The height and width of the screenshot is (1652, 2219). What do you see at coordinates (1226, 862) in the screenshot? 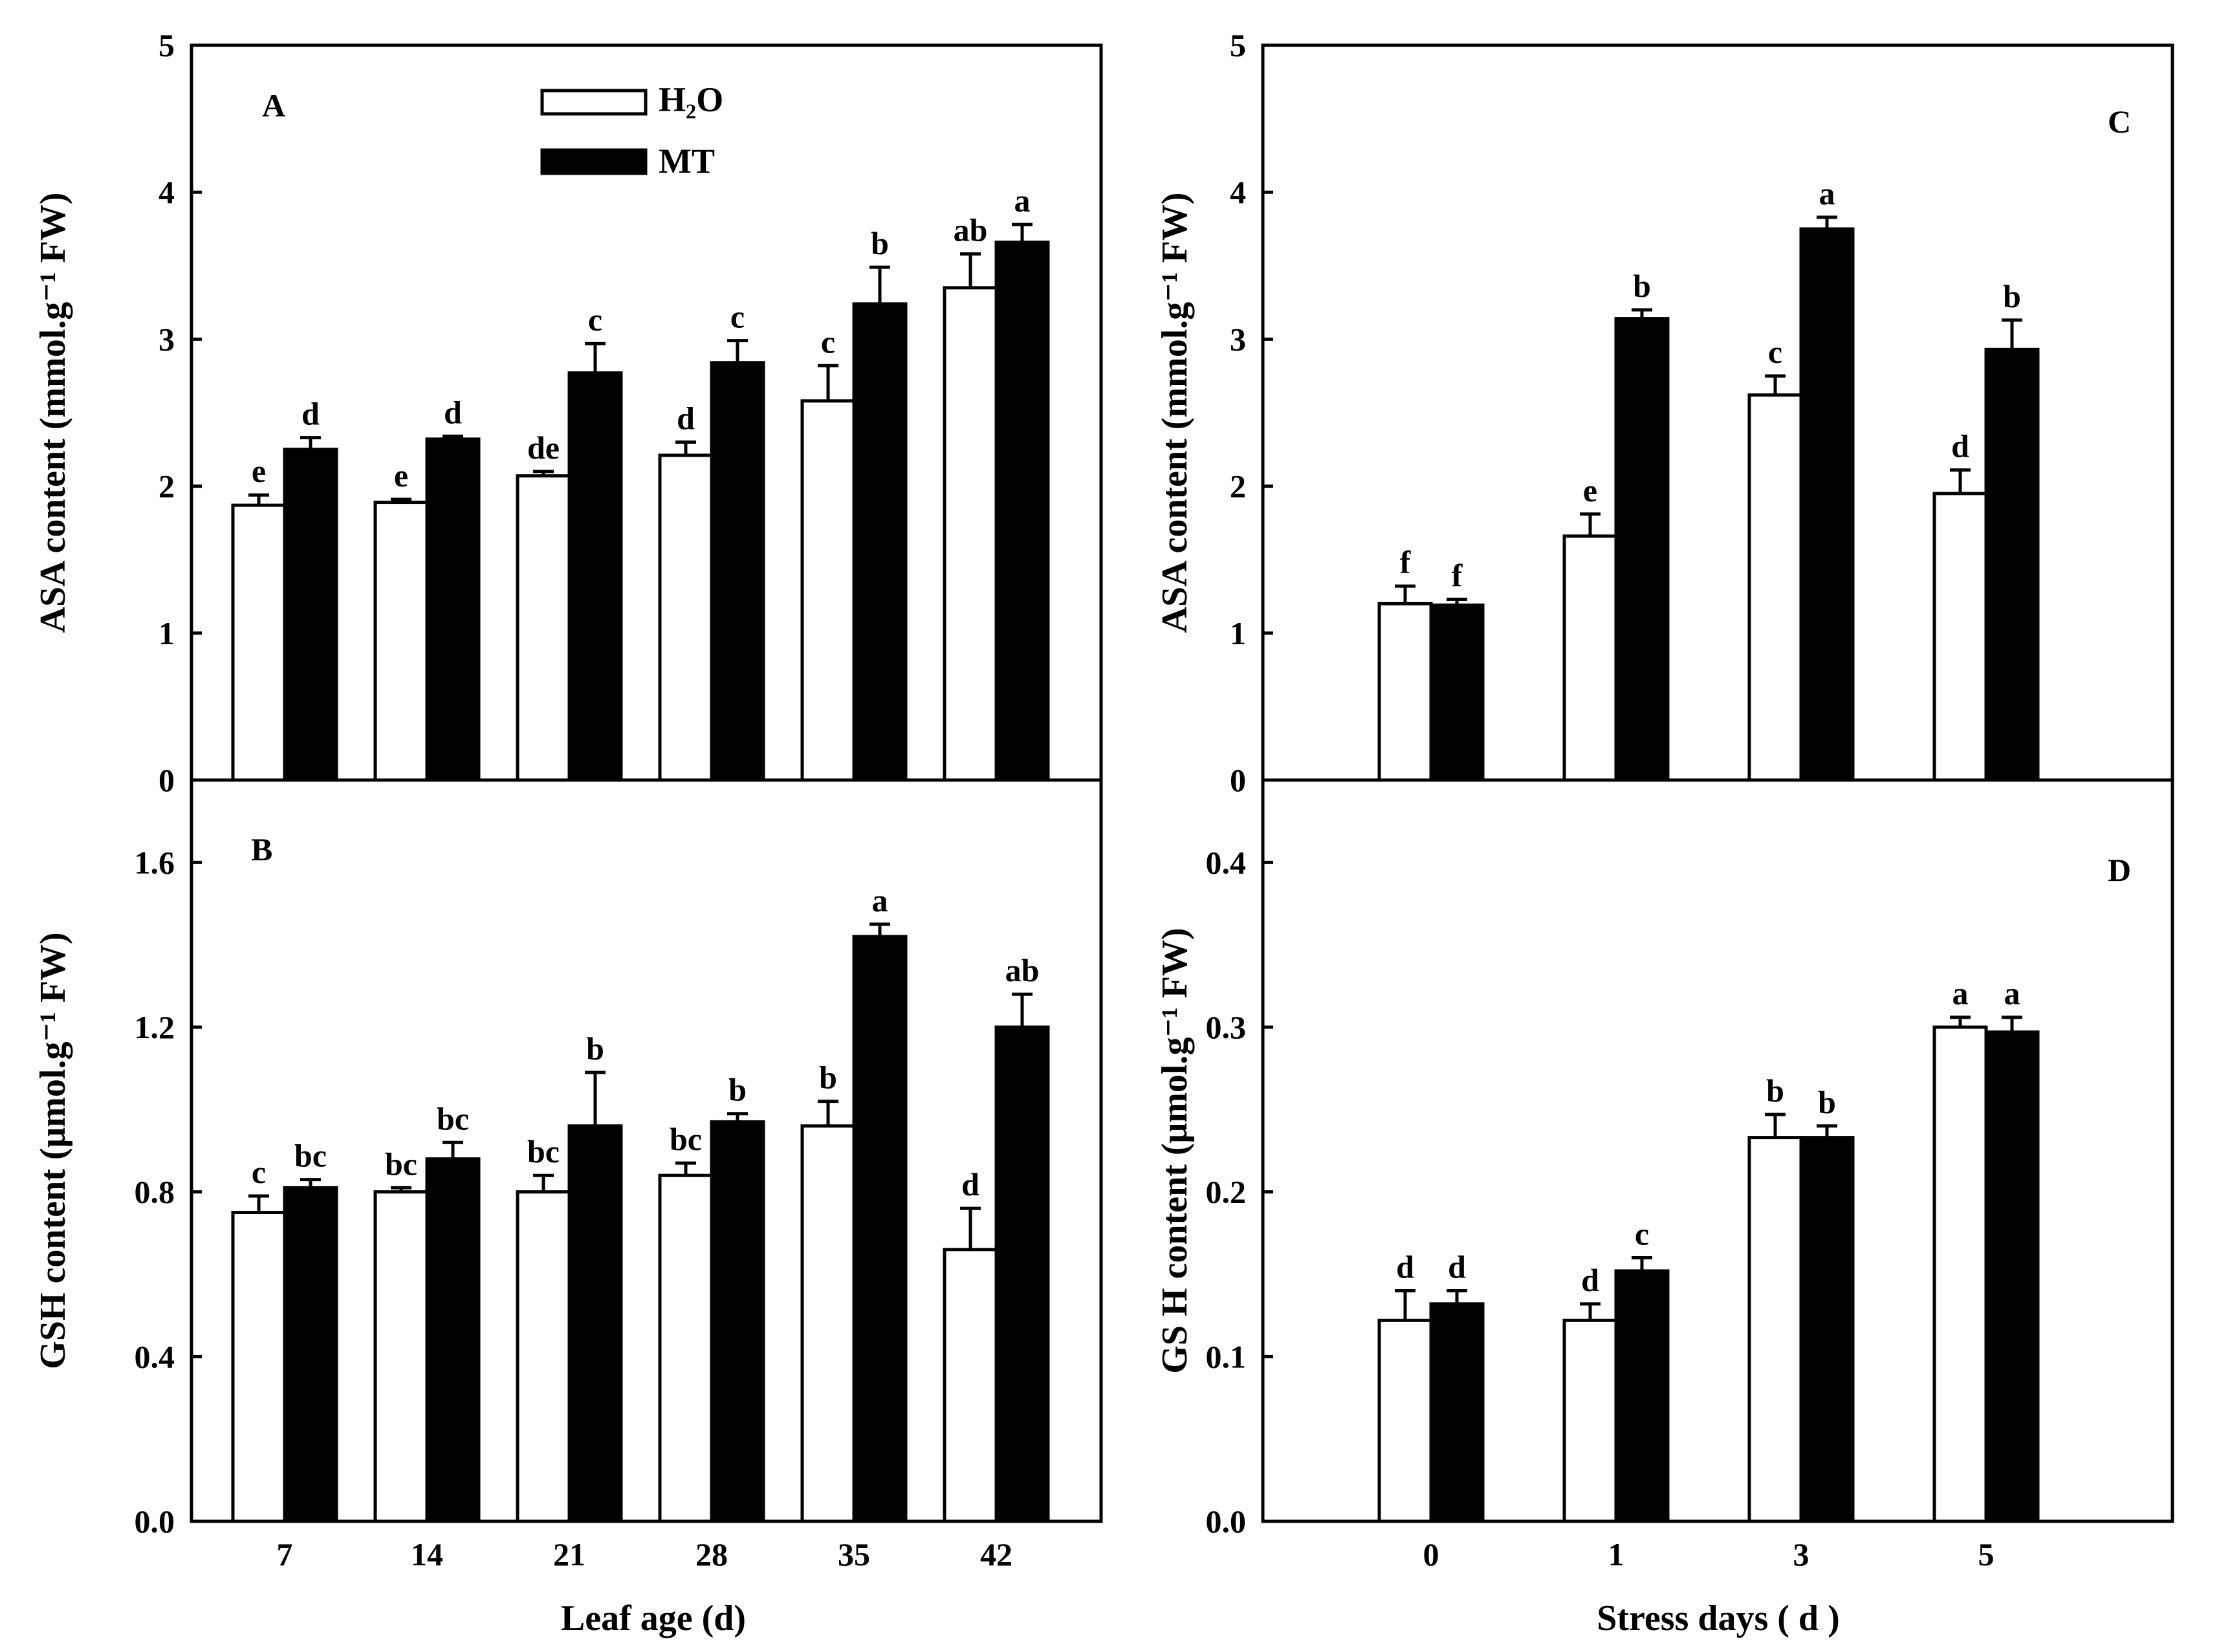
I see `panel-d-ytick-label: 0.4` at bounding box center [1226, 862].